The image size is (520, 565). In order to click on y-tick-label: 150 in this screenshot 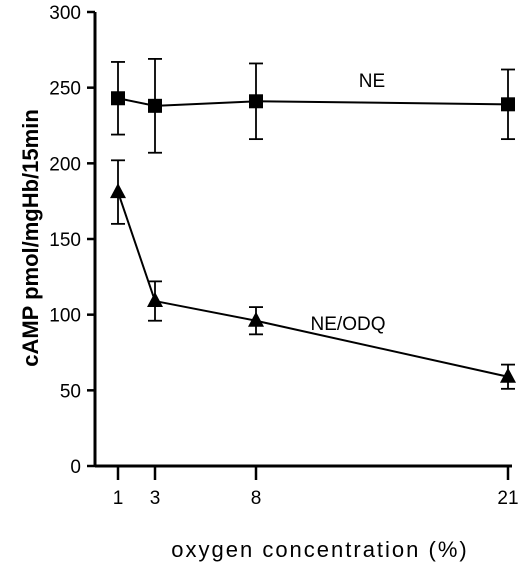, I will do `click(65, 240)`.